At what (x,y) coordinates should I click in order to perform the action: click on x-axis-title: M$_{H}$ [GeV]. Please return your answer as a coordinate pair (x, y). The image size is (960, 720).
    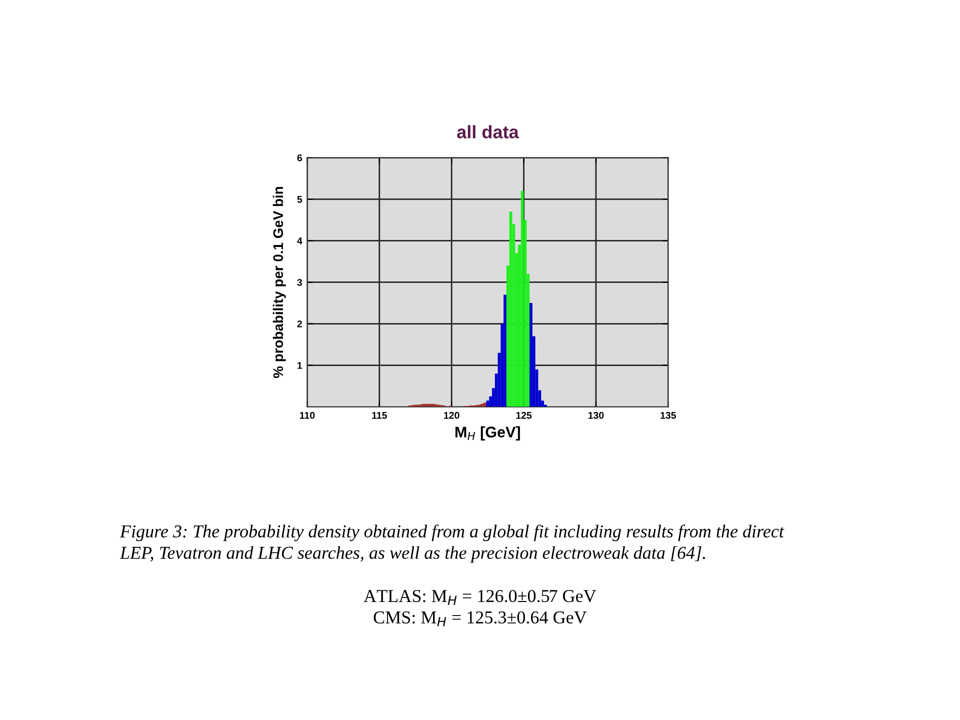
    Looking at the image, I should click on (487, 433).